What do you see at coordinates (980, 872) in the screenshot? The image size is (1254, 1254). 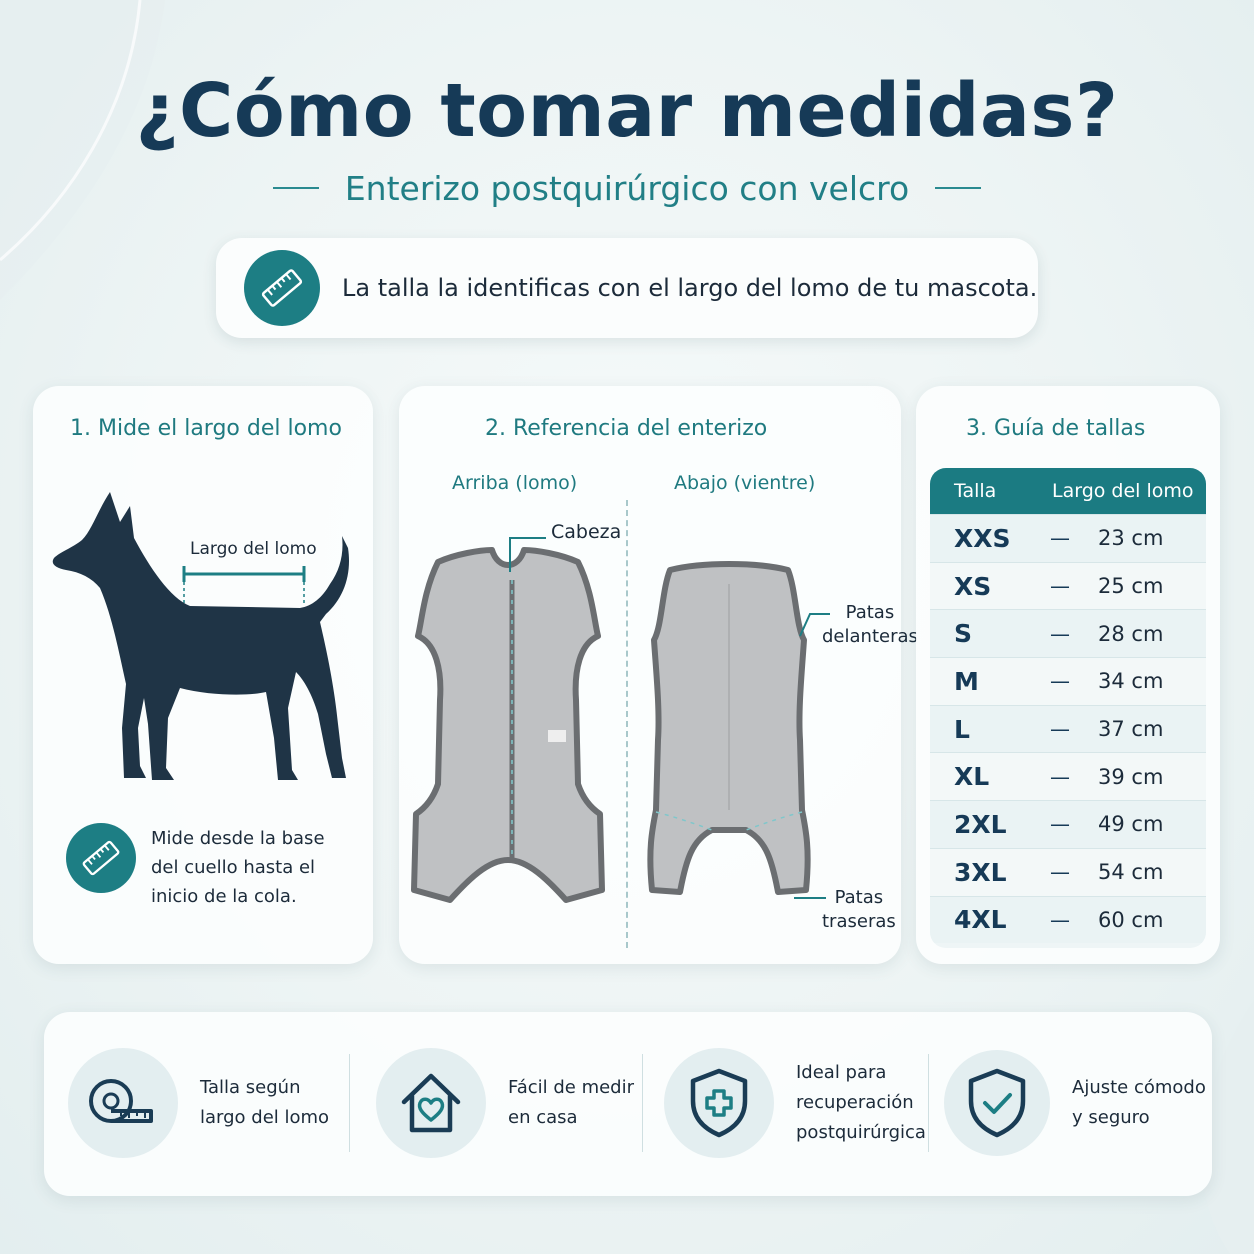 I see `size-cell: 3XL` at bounding box center [980, 872].